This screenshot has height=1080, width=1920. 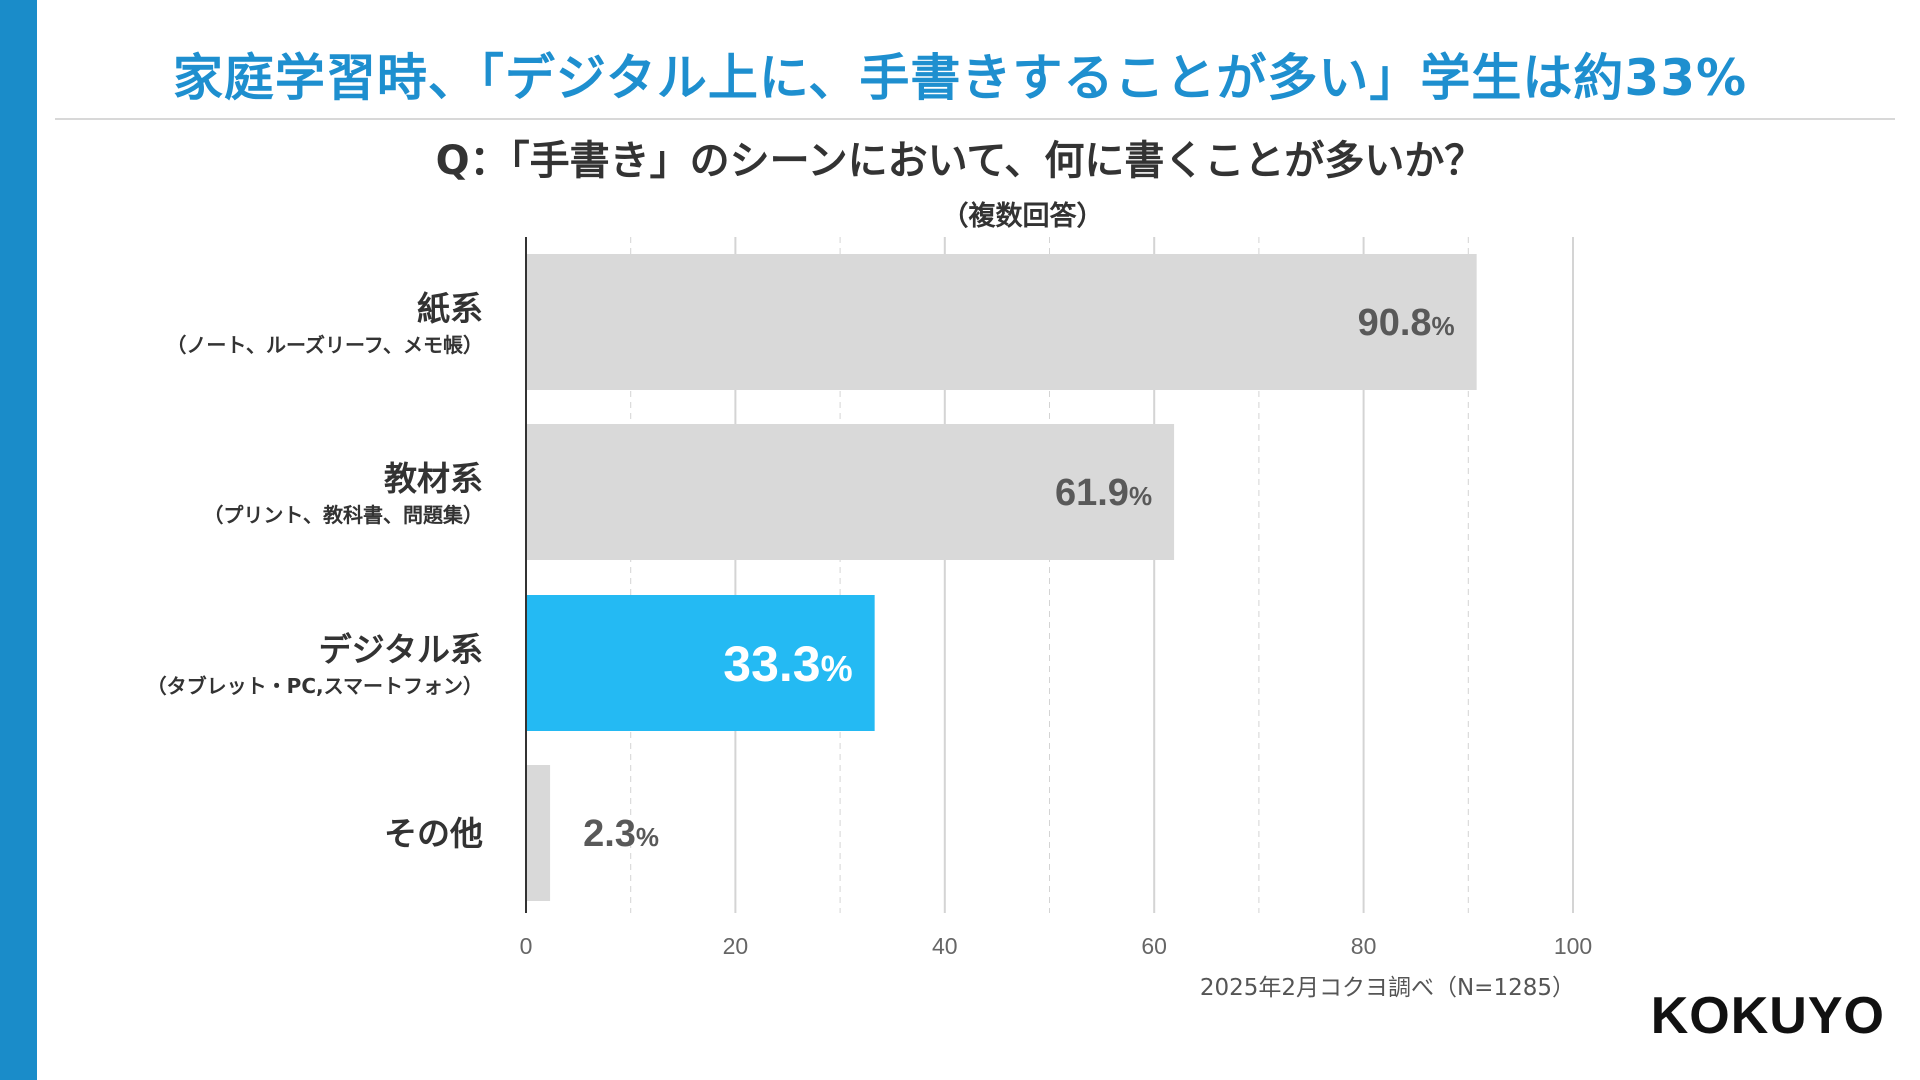 What do you see at coordinates (433, 833) in the screenshot?
I see `category-label-3: その他` at bounding box center [433, 833].